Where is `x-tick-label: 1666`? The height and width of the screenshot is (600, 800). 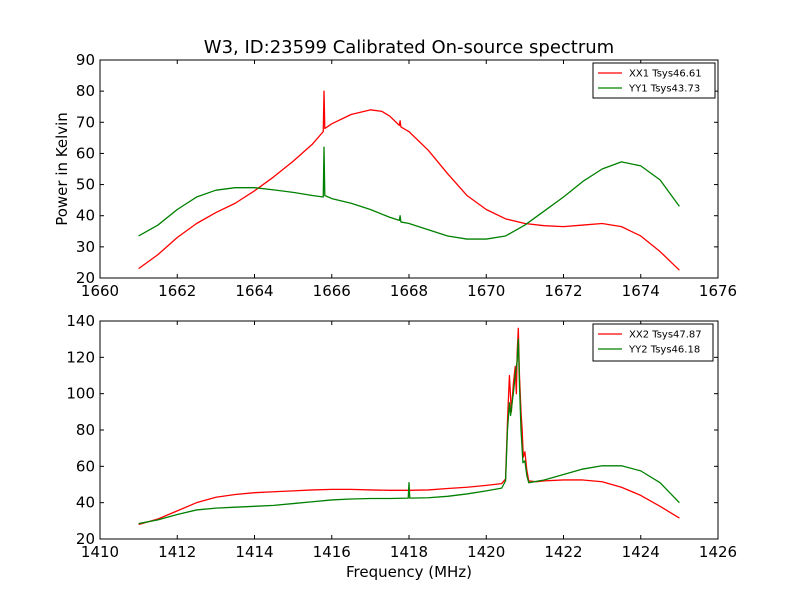
x-tick-label: 1666 is located at coordinates (332, 291).